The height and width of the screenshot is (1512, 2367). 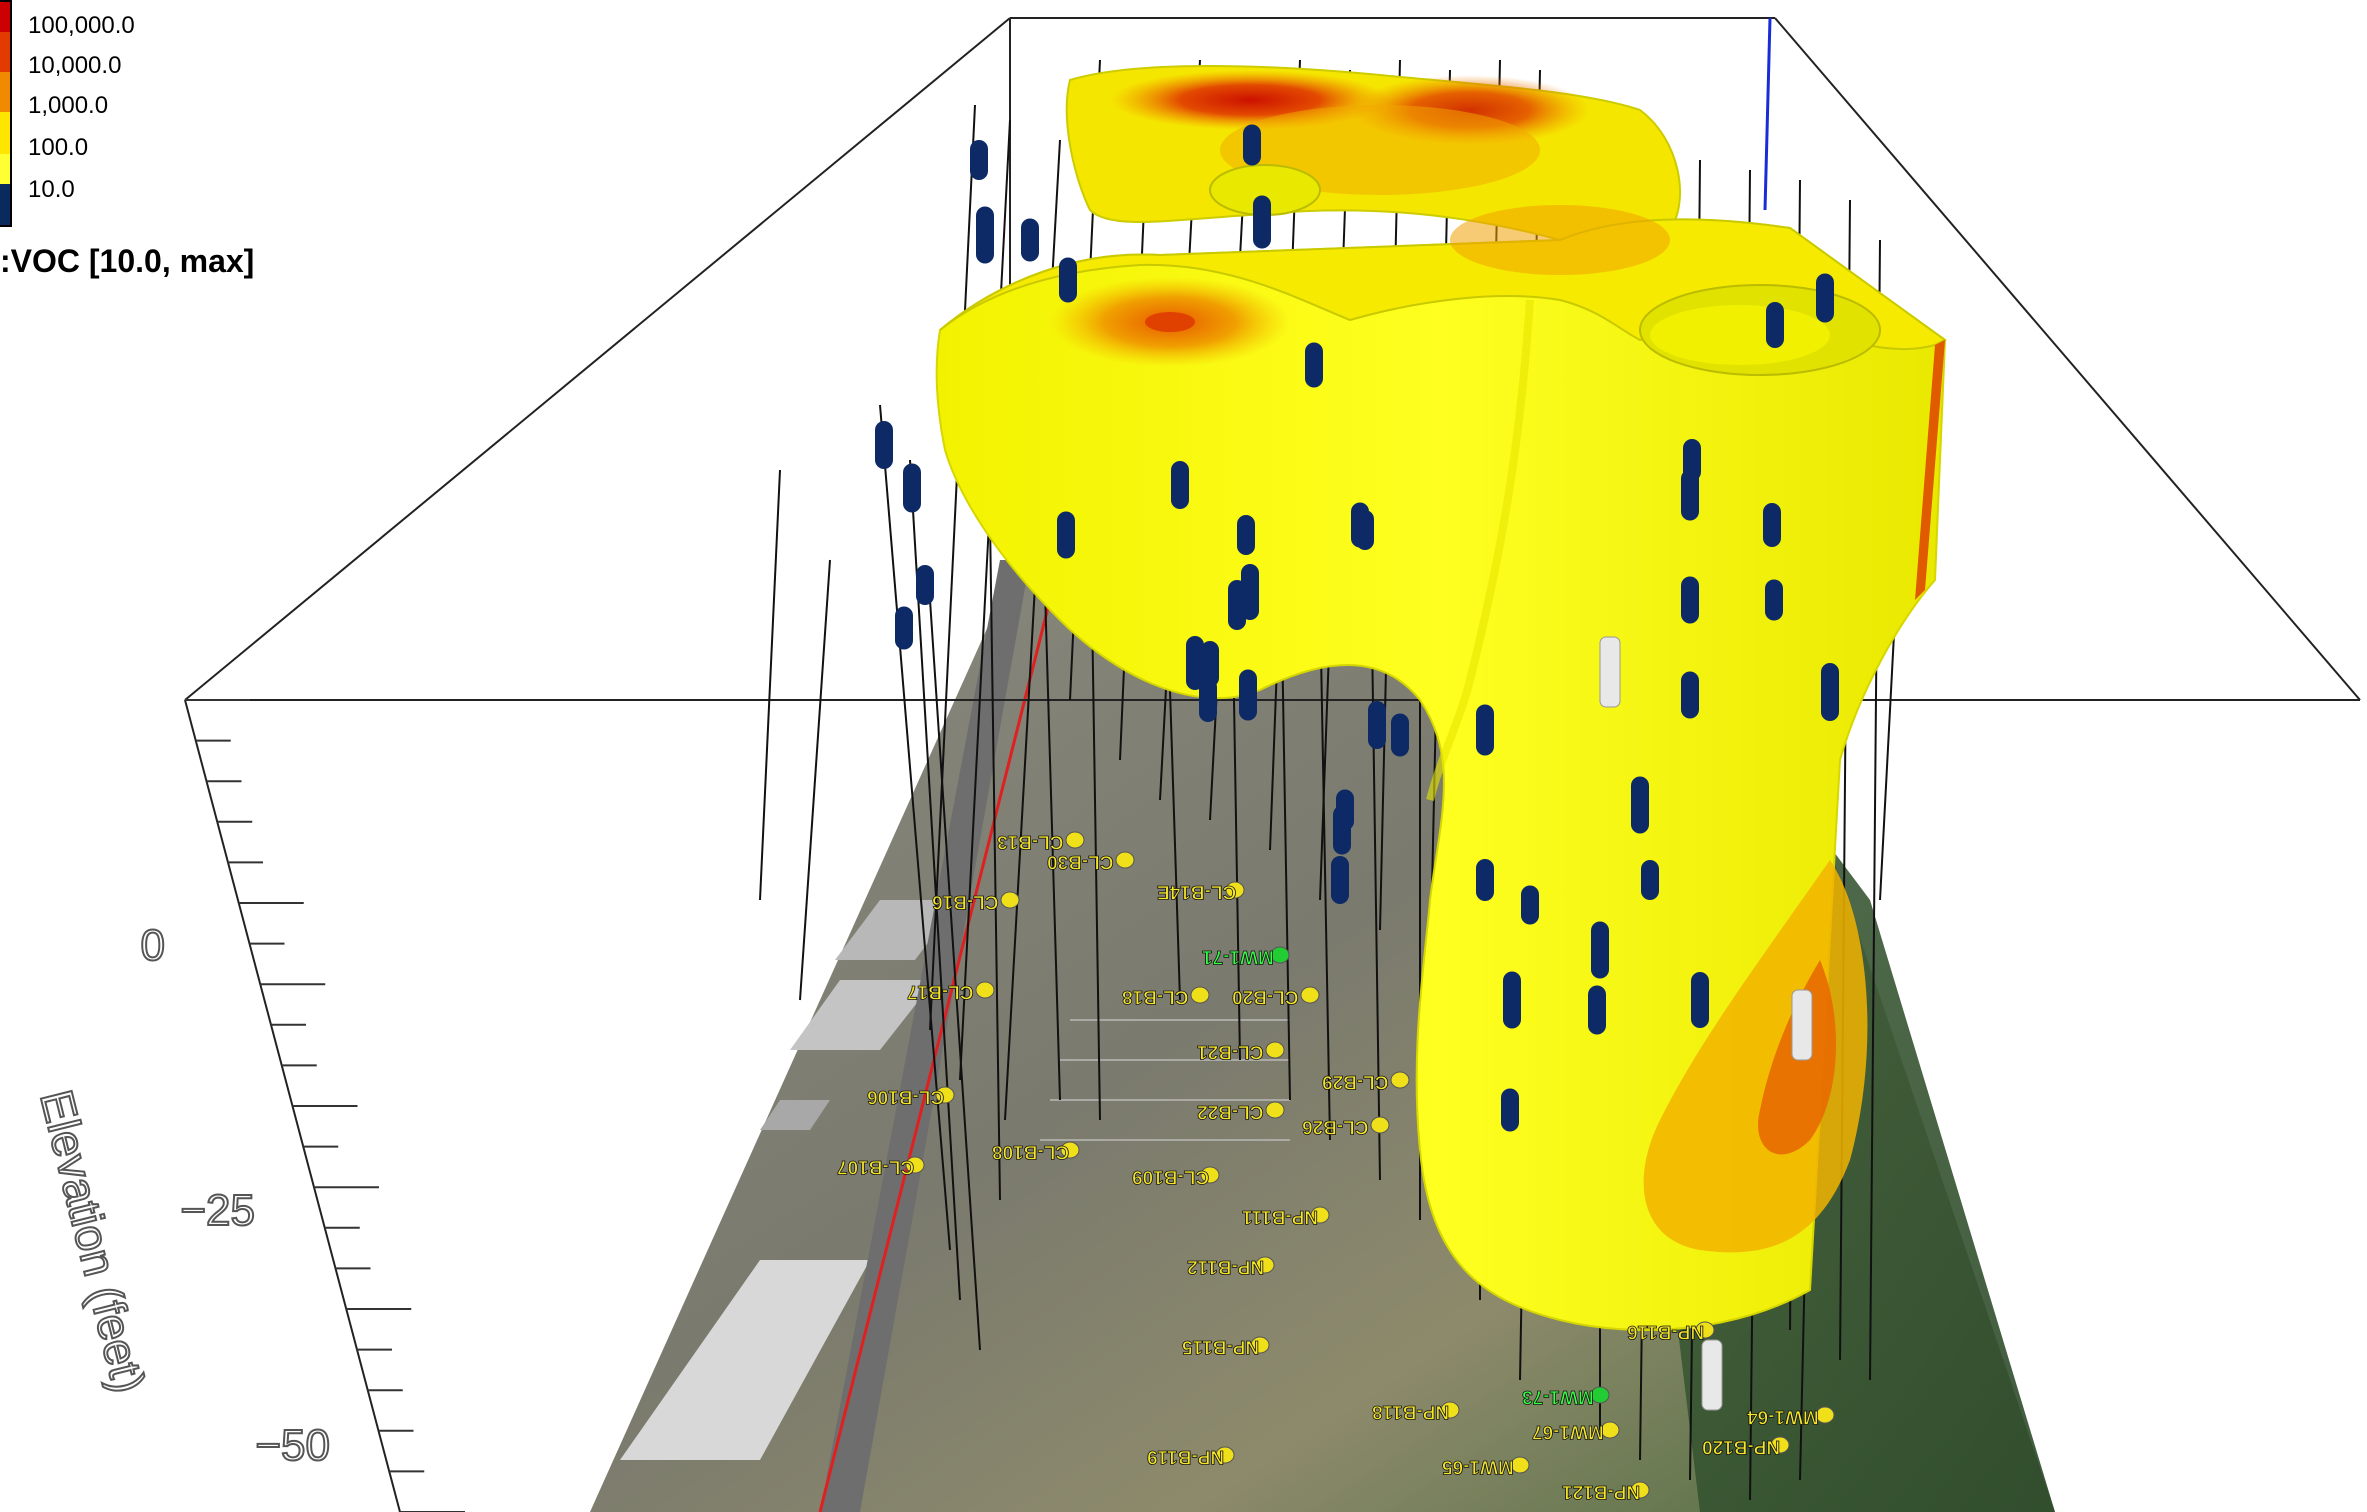 What do you see at coordinates (58, 147) in the screenshot?
I see `legend-tick-100: 100.0` at bounding box center [58, 147].